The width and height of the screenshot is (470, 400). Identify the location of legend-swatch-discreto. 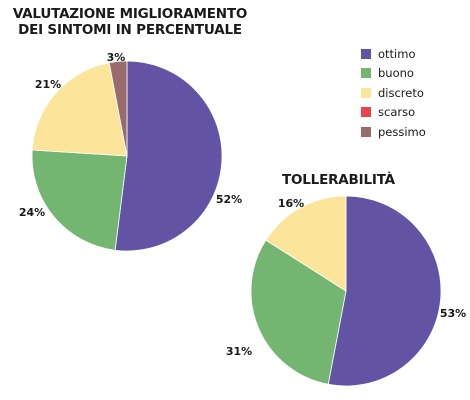
(366, 92).